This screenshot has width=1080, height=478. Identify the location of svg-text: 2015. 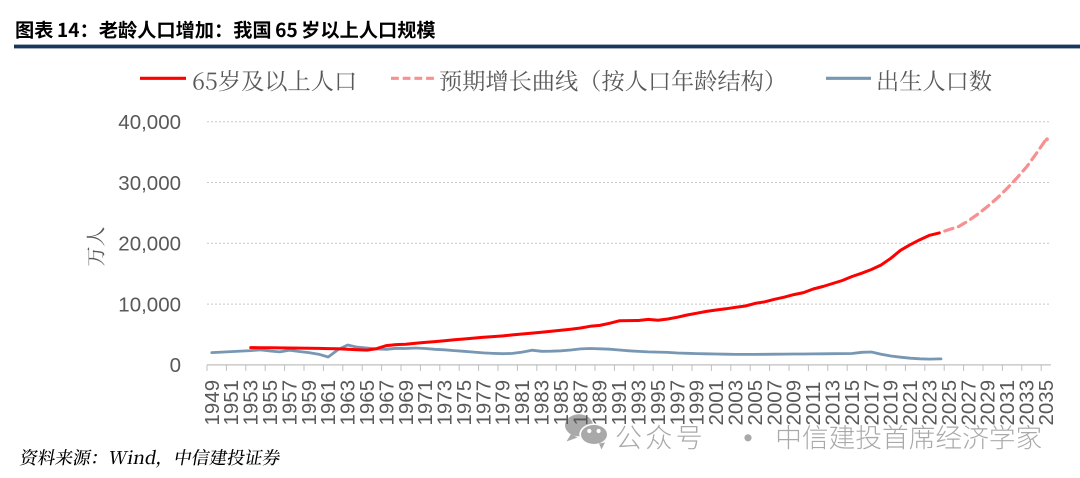
(852, 403).